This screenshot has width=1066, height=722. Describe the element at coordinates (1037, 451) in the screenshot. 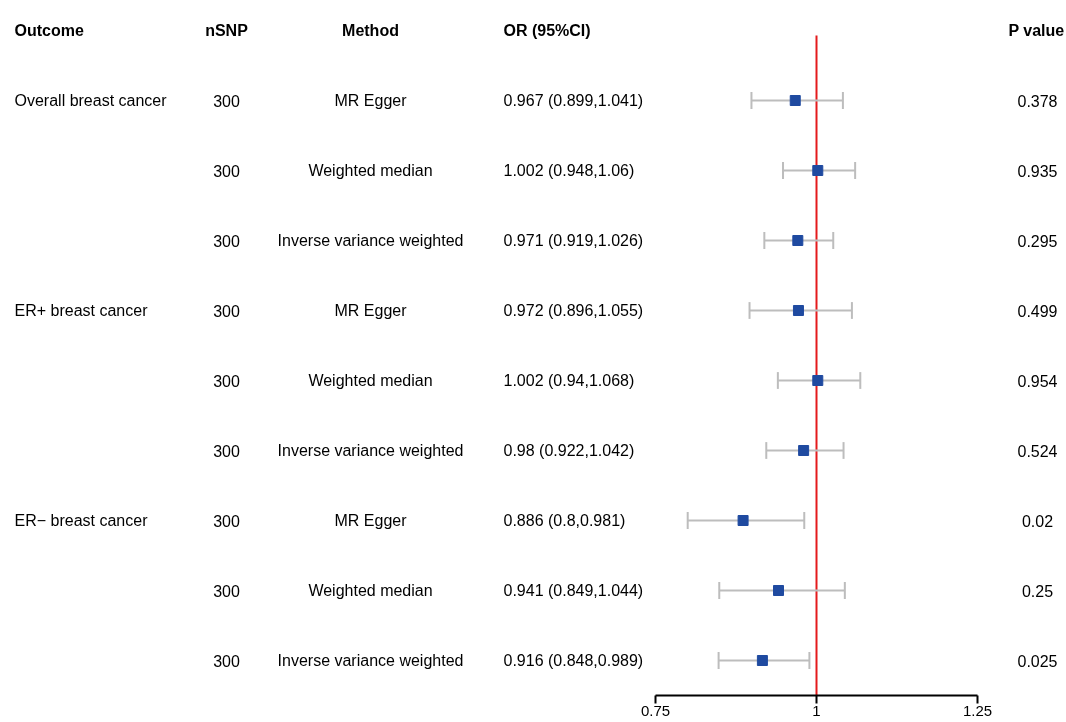

I see `text: 0.524` at that location.